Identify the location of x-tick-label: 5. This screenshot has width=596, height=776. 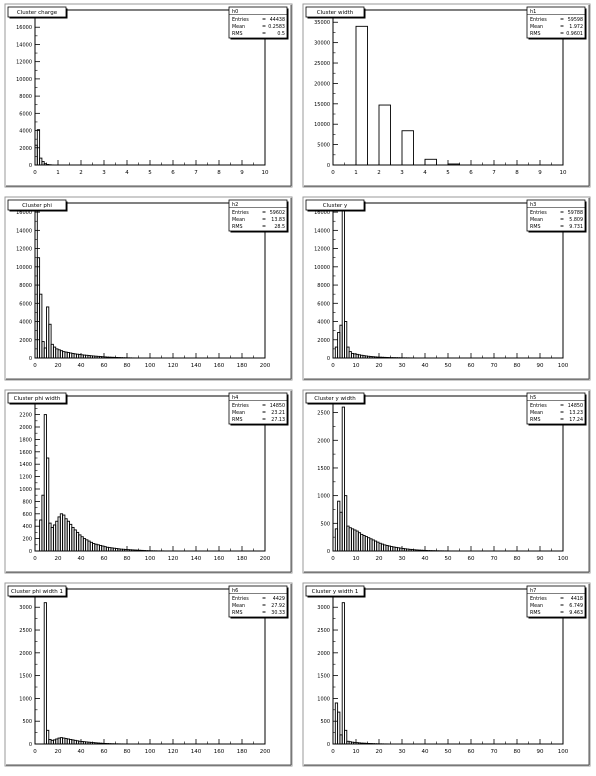
(448, 173).